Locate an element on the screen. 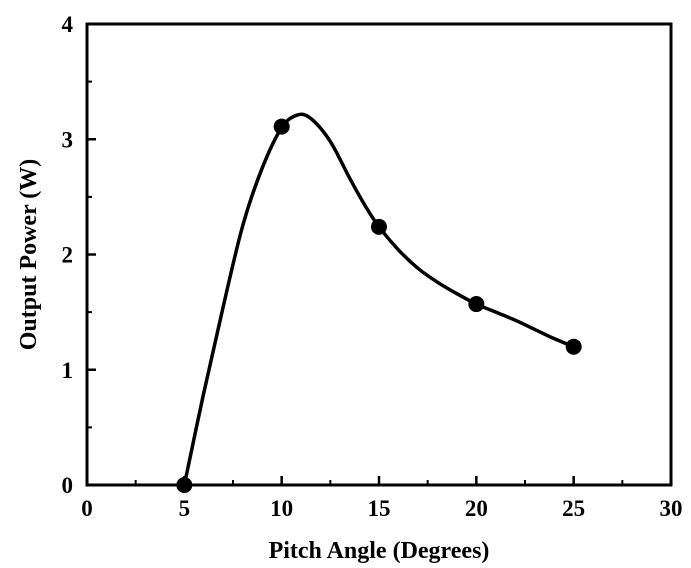  x-tick-label: 10 is located at coordinates (281, 508).